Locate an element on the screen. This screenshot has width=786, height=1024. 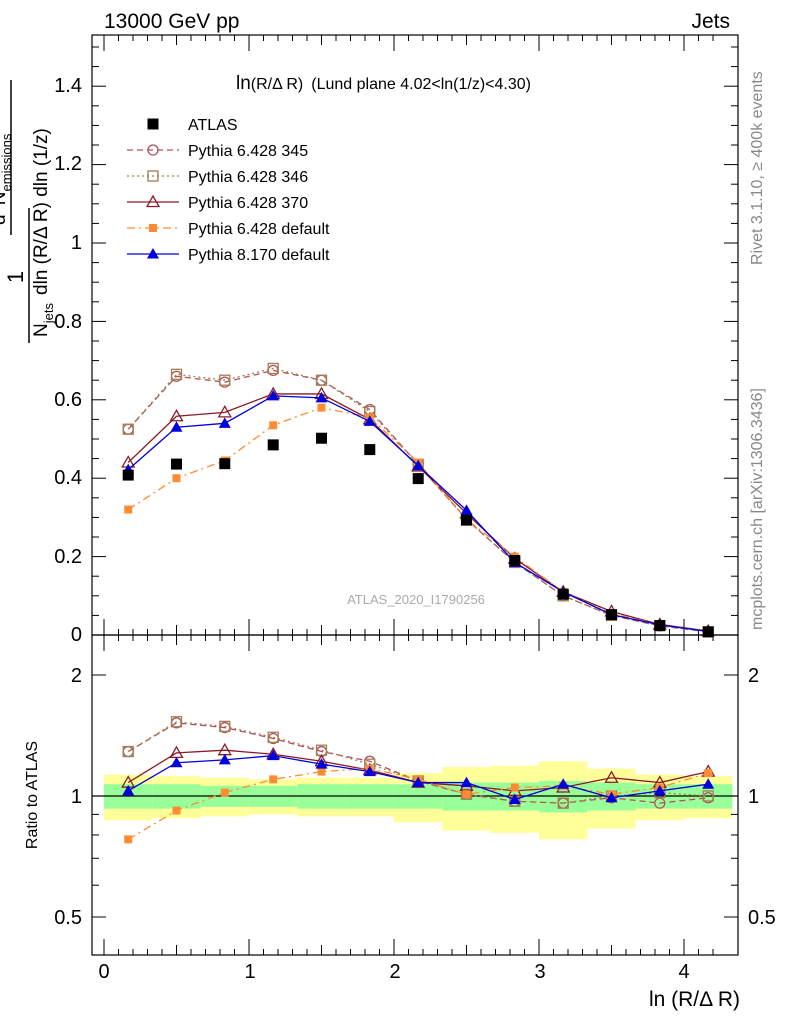
header-left: 13000 GeV pp is located at coordinates (171, 21).